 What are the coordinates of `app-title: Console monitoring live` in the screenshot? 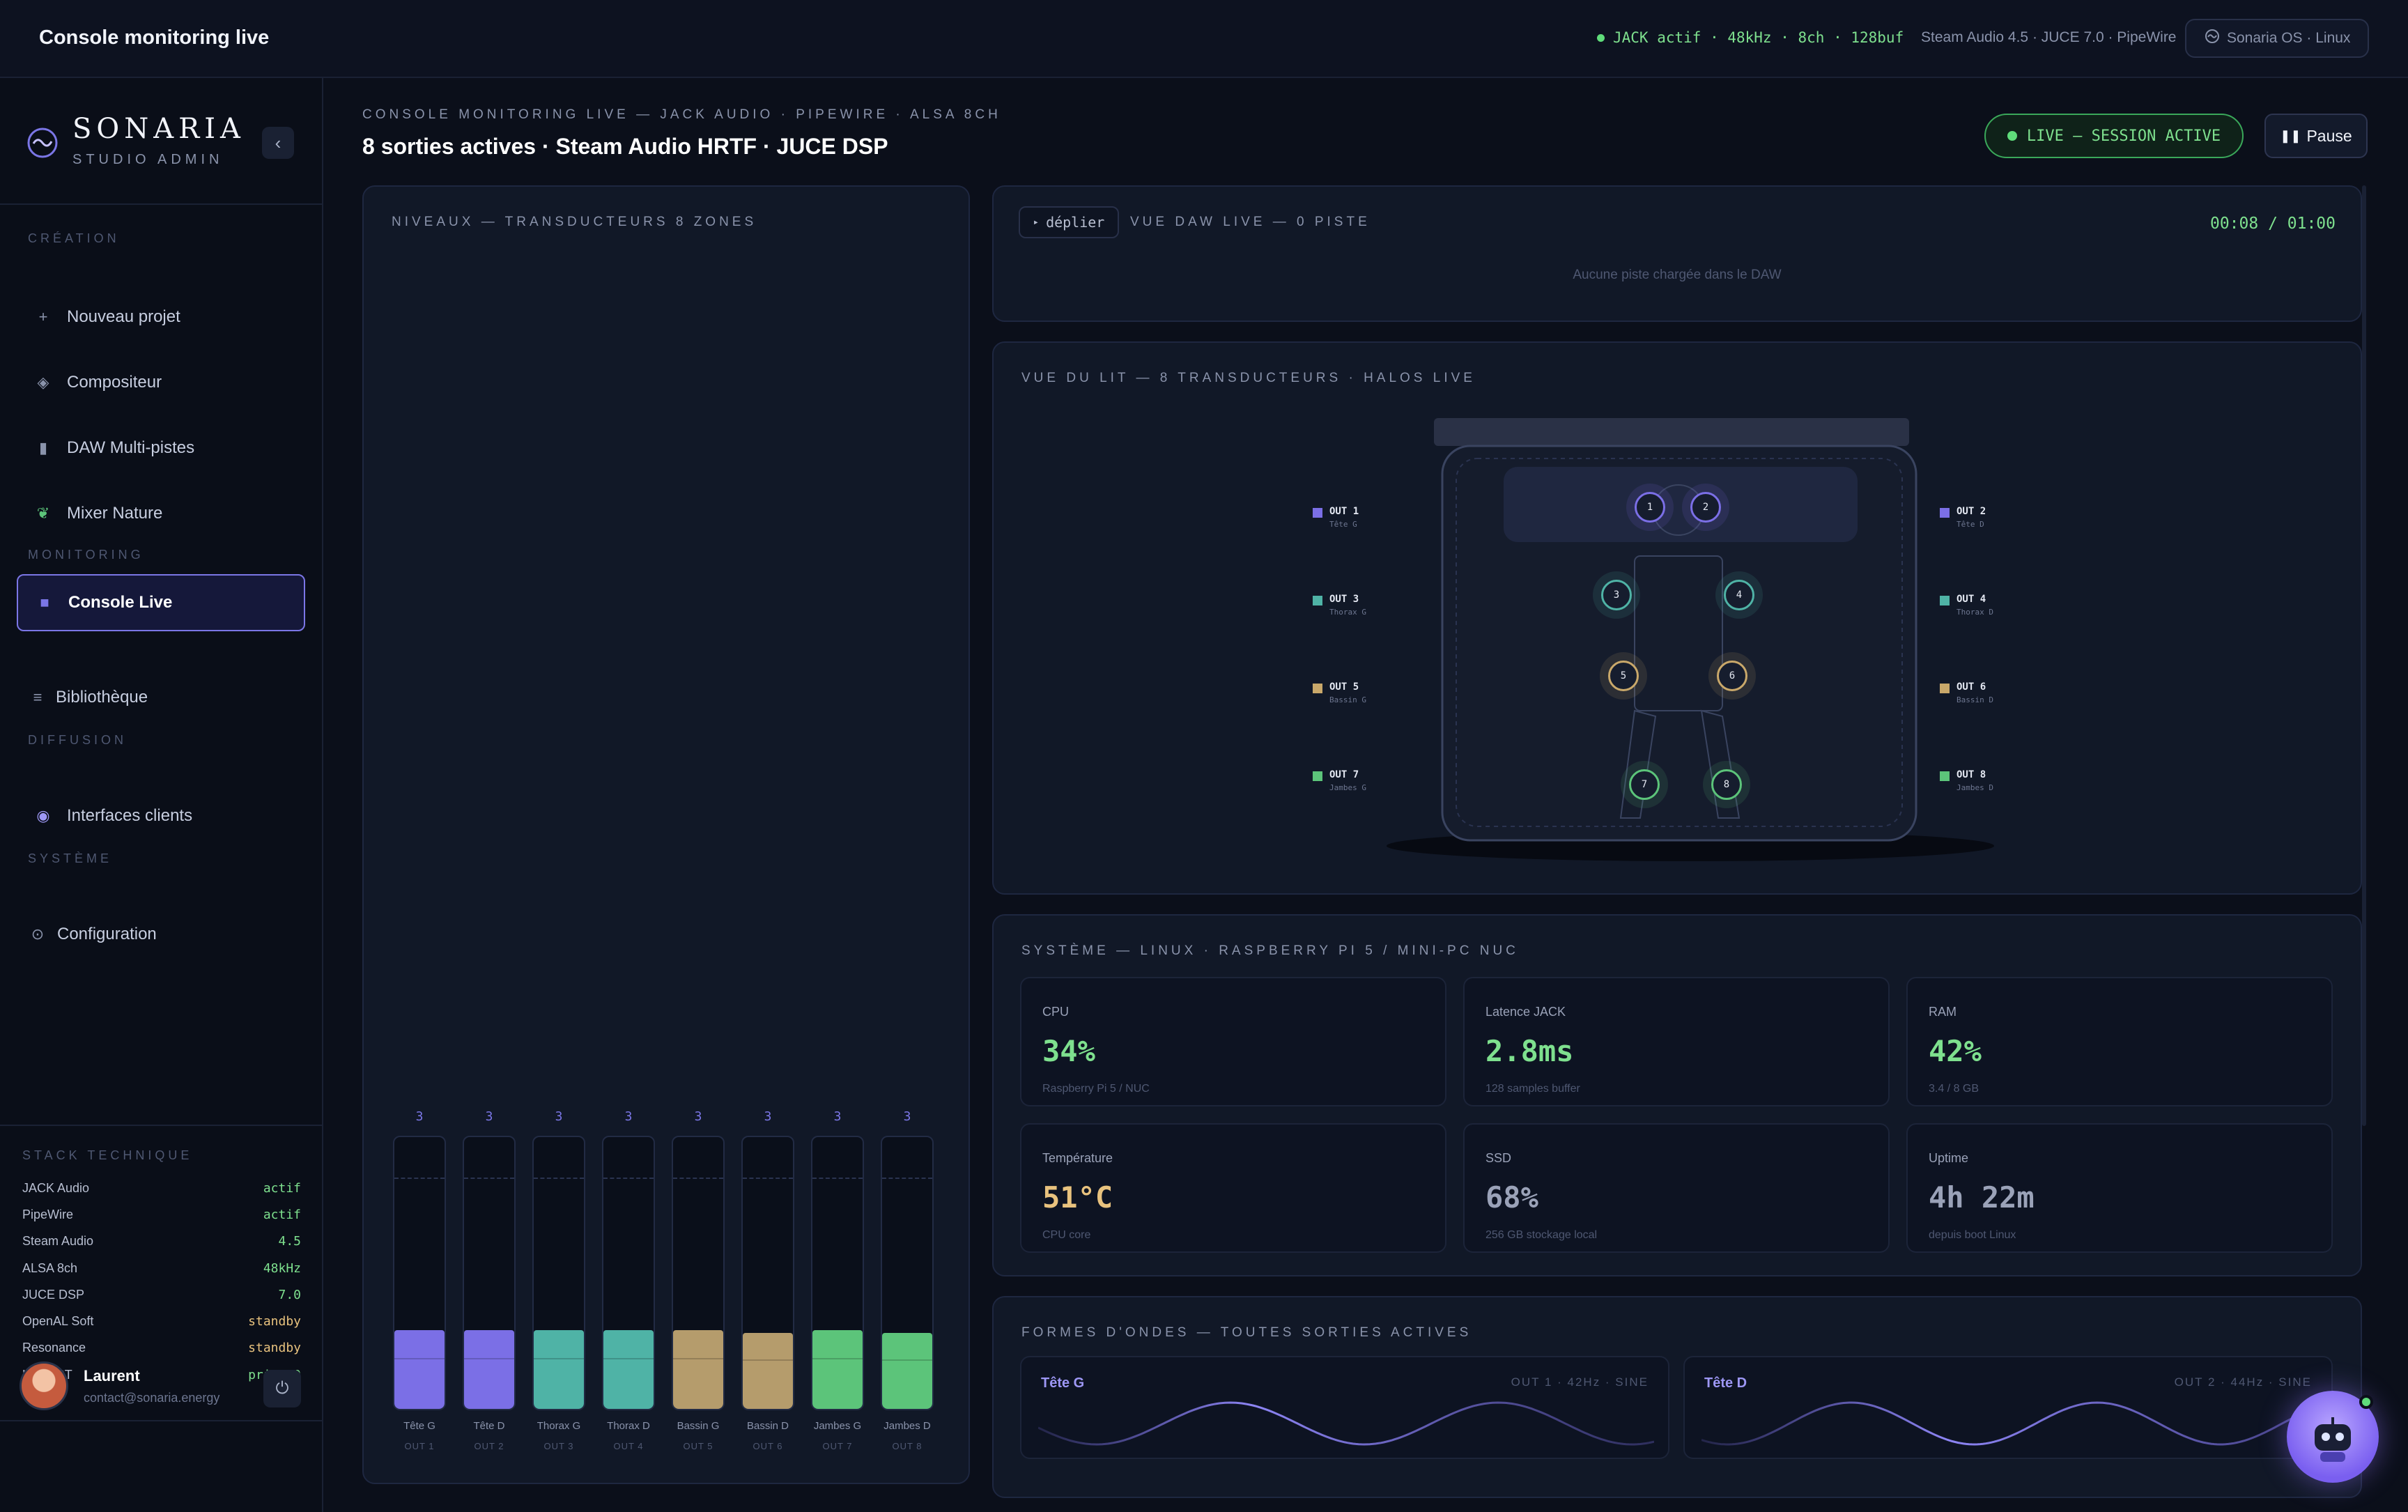 It's located at (154, 37).